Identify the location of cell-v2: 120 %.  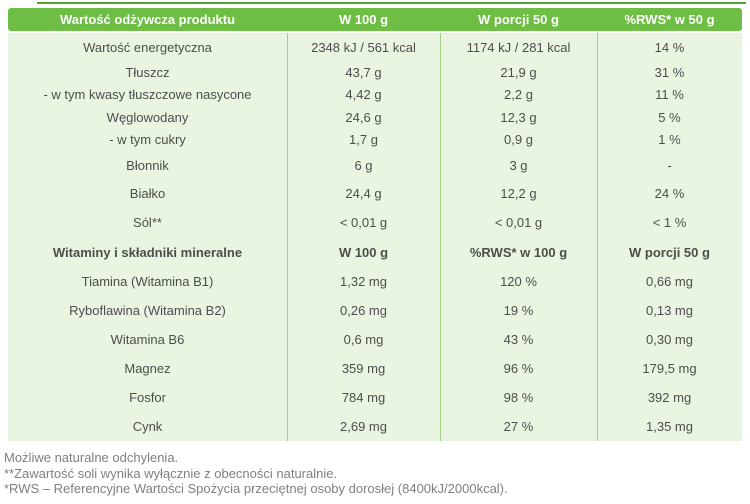
(518, 281).